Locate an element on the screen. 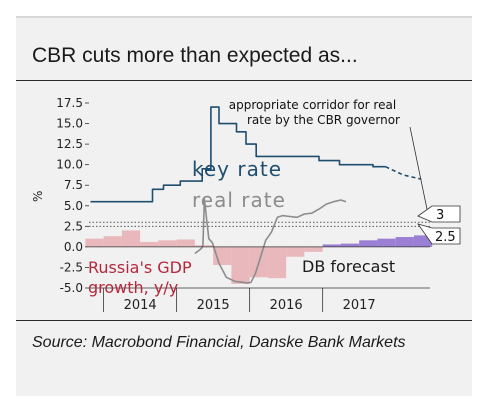 Image resolution: width=492 pixels, height=410 pixels. y-tick-label: -2.5 is located at coordinates (71, 267).